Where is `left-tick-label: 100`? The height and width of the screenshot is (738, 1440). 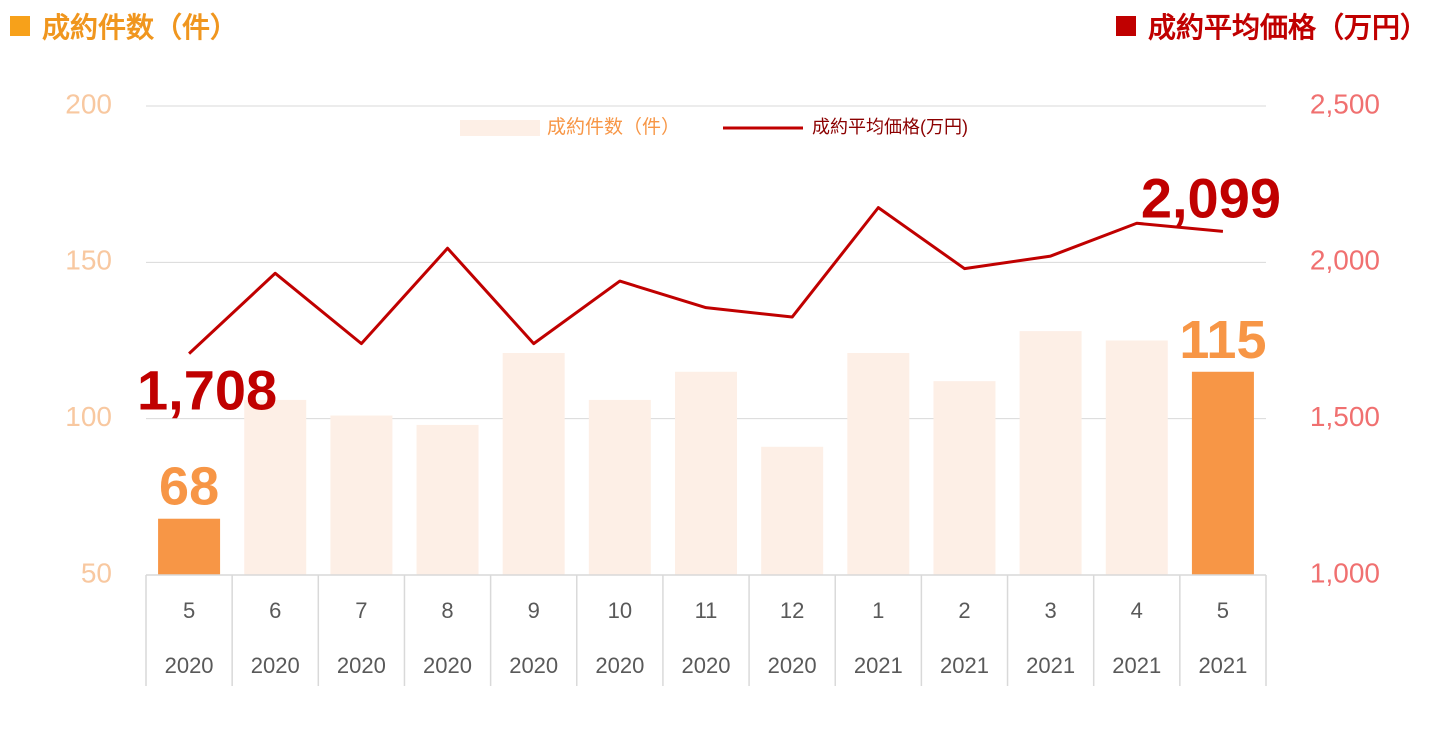
left-tick-label: 100 is located at coordinates (88, 416).